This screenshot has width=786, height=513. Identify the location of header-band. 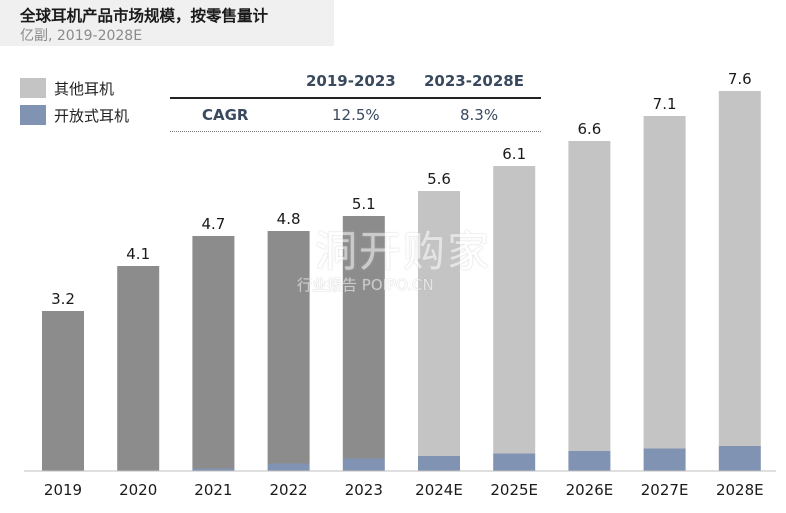
(167, 23).